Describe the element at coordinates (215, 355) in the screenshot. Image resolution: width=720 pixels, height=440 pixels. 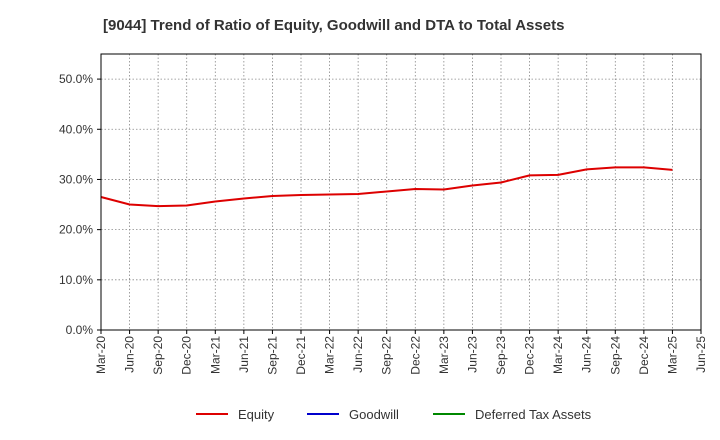
I see `x-tick-label: Mar-21` at that location.